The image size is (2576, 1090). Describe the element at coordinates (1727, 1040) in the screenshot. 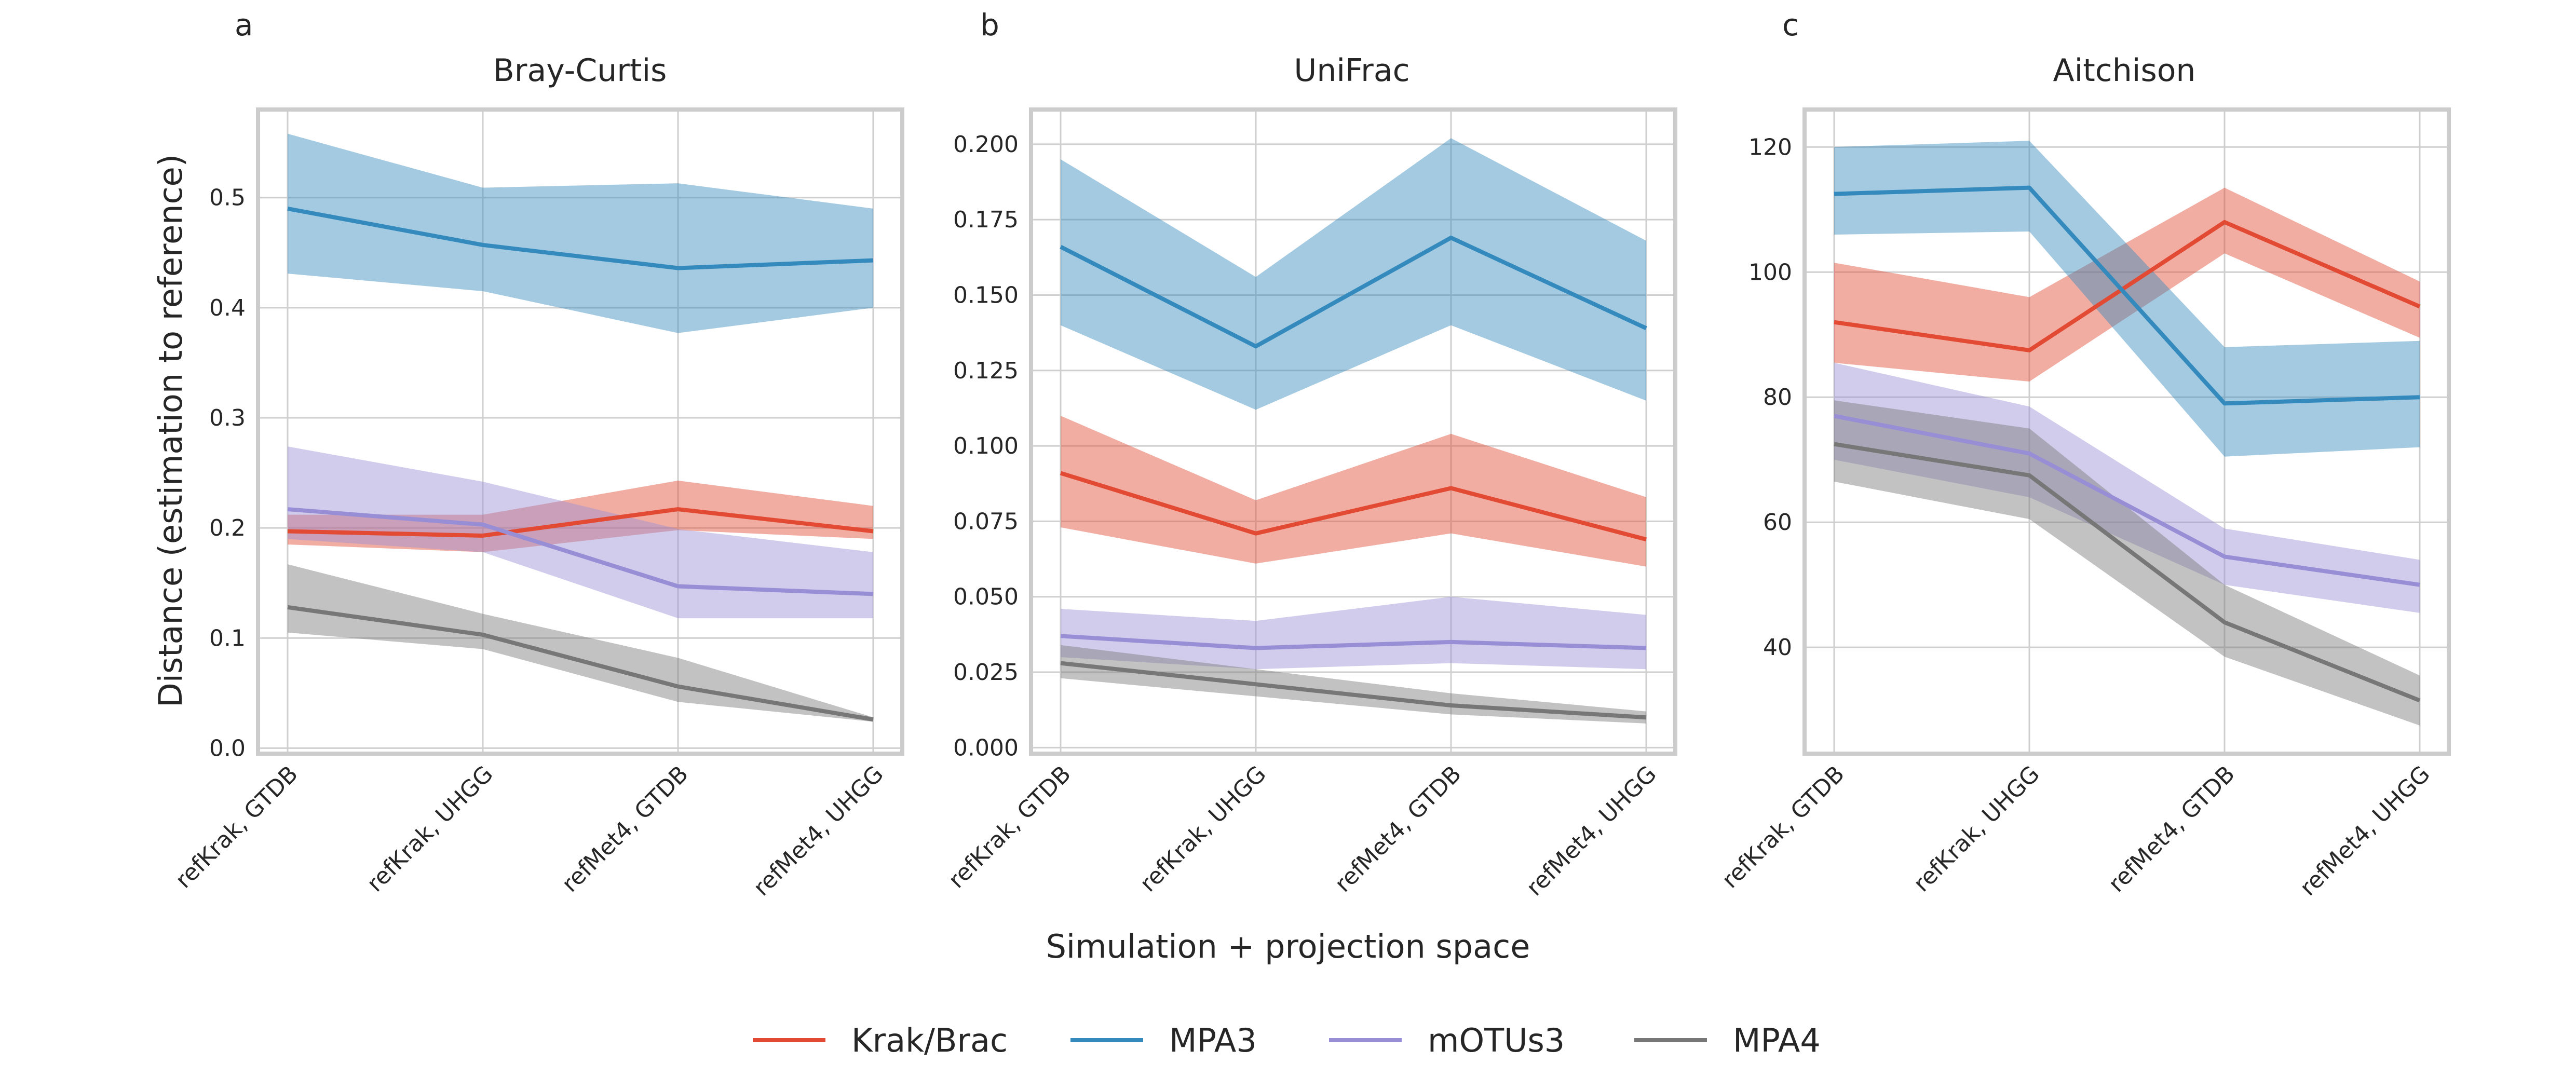

I see `legend-item-mpa4: MPA4` at that location.